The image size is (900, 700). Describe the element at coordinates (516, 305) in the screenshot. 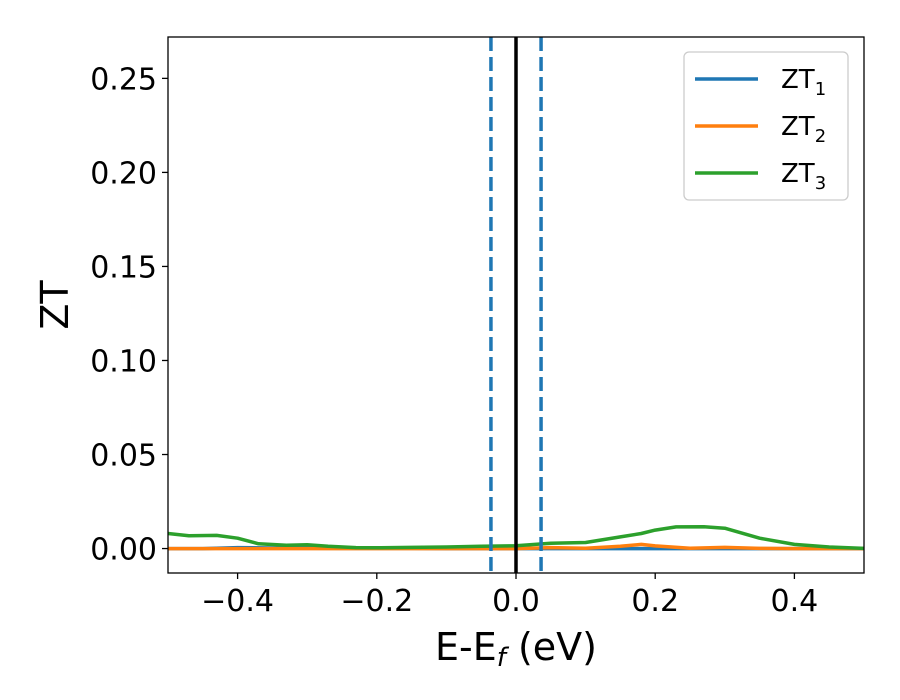

I see `vline-layer` at that location.